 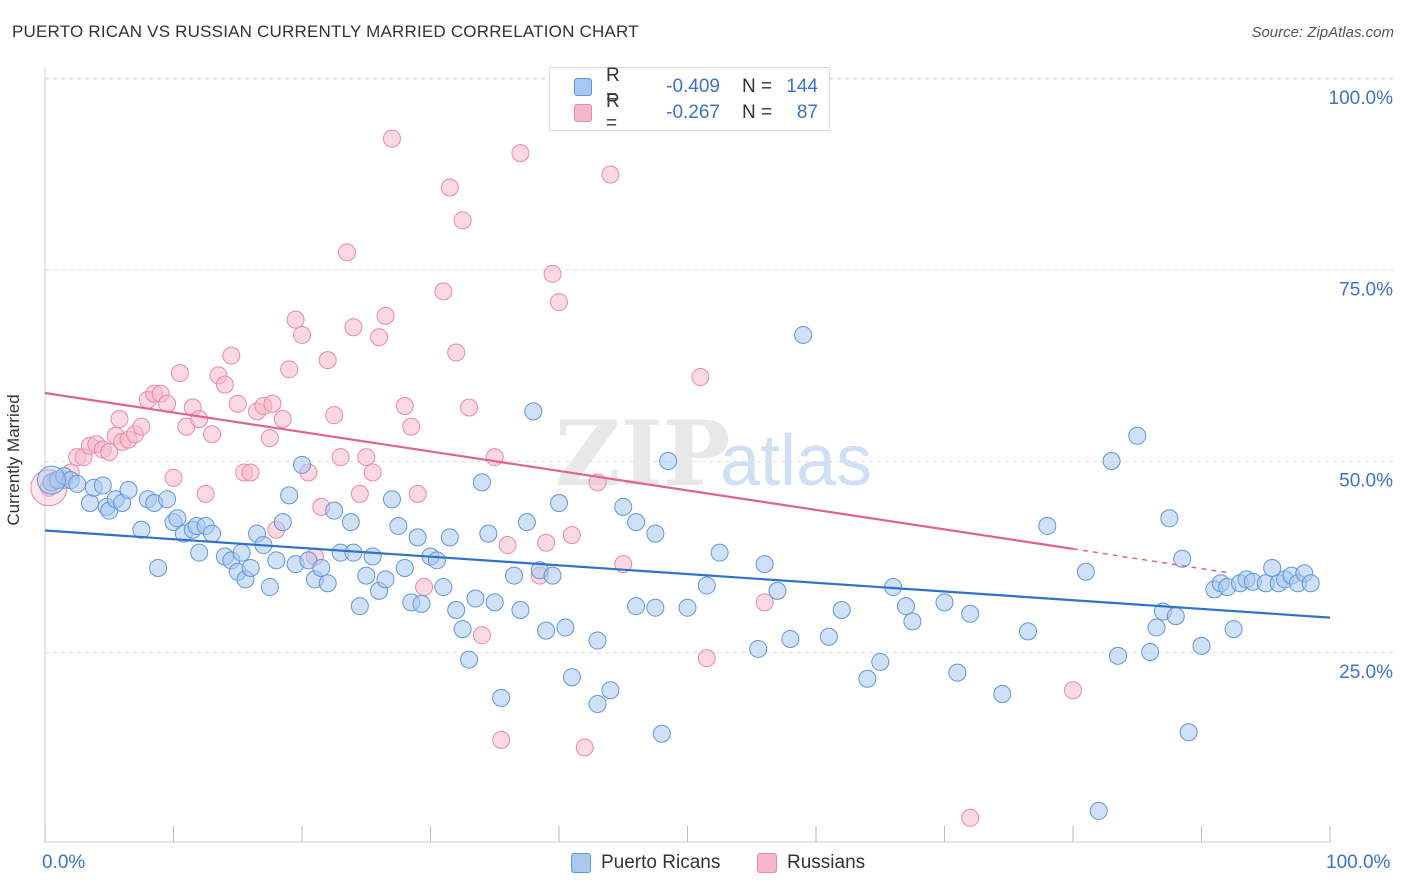 What do you see at coordinates (661, 862) in the screenshot?
I see `legend-label-puerto-ricans: Puerto Ricans` at bounding box center [661, 862].